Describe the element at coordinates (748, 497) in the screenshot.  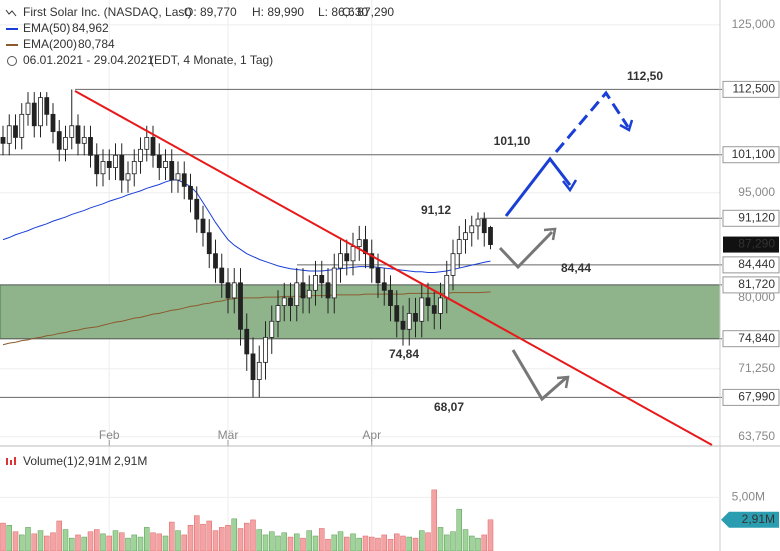
I see `y-tick-label: 5,00M` at that location.